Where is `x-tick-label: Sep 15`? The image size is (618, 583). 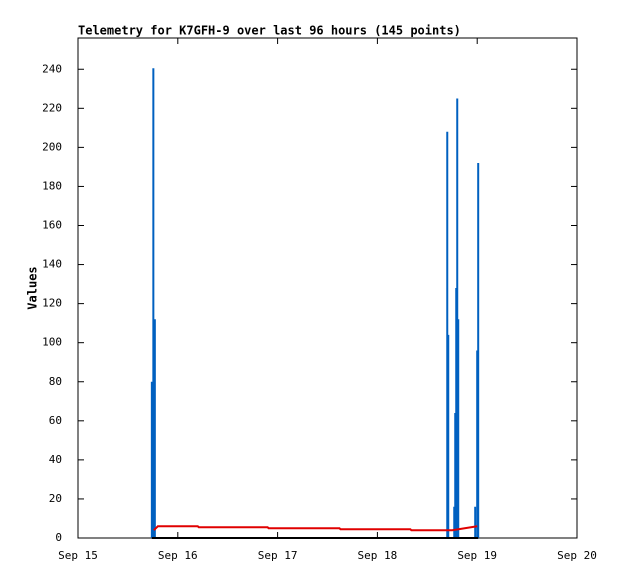 x-tick-label: Sep 15 is located at coordinates (78, 555).